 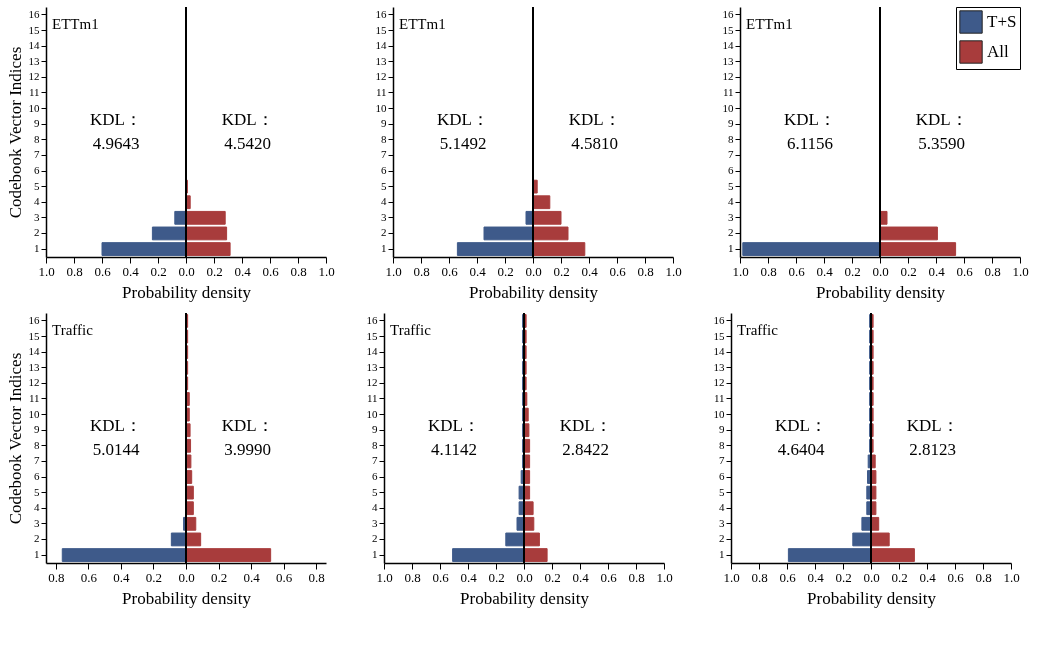 I want to click on annotation: KDL： 4.5810, so click(x=594, y=131).